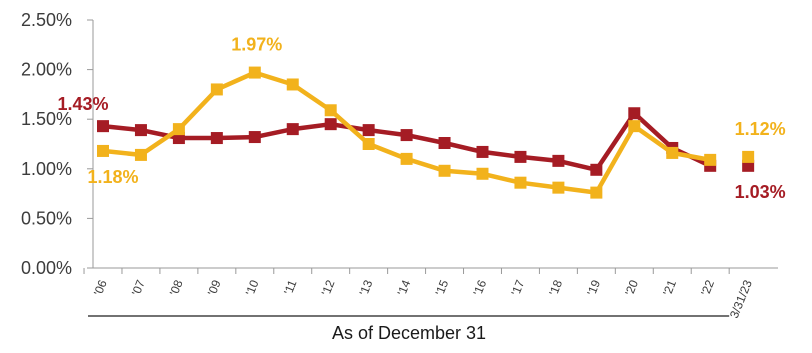  I want to click on y-tick-label: 2.00%, so click(46, 70).